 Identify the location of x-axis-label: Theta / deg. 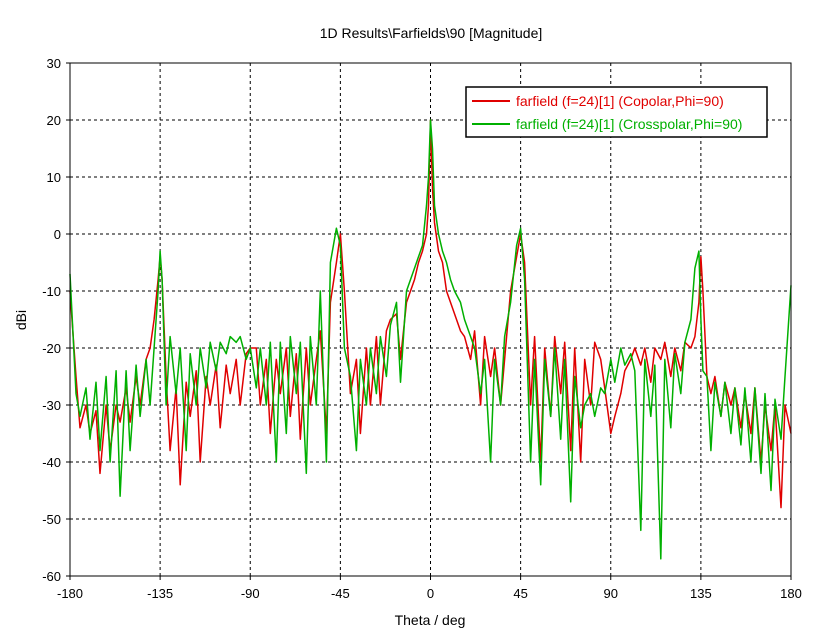
(430, 620).